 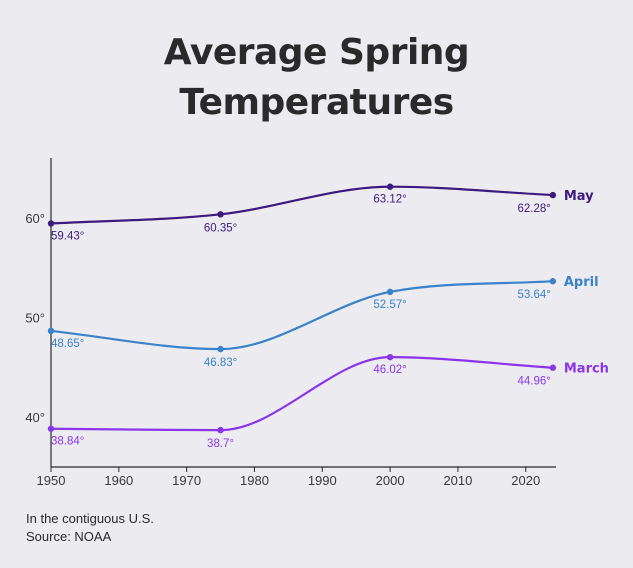 What do you see at coordinates (301, 205) in the screenshot?
I see `series-line-may` at bounding box center [301, 205].